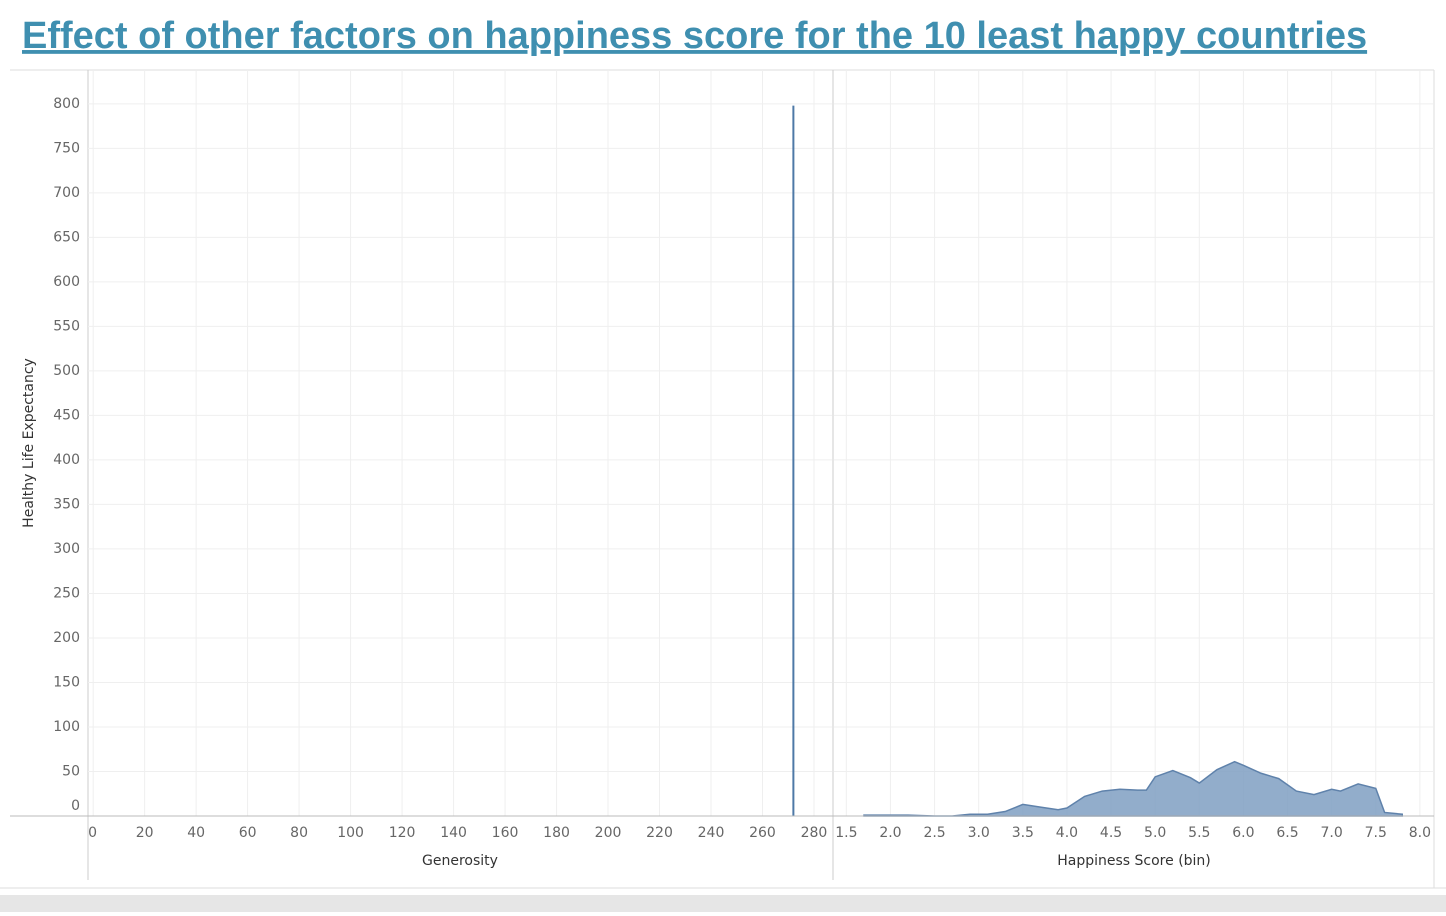 This screenshot has height=916, width=1446. Describe the element at coordinates (846, 833) in the screenshot. I see `x-tick-label: 1.5` at that location.